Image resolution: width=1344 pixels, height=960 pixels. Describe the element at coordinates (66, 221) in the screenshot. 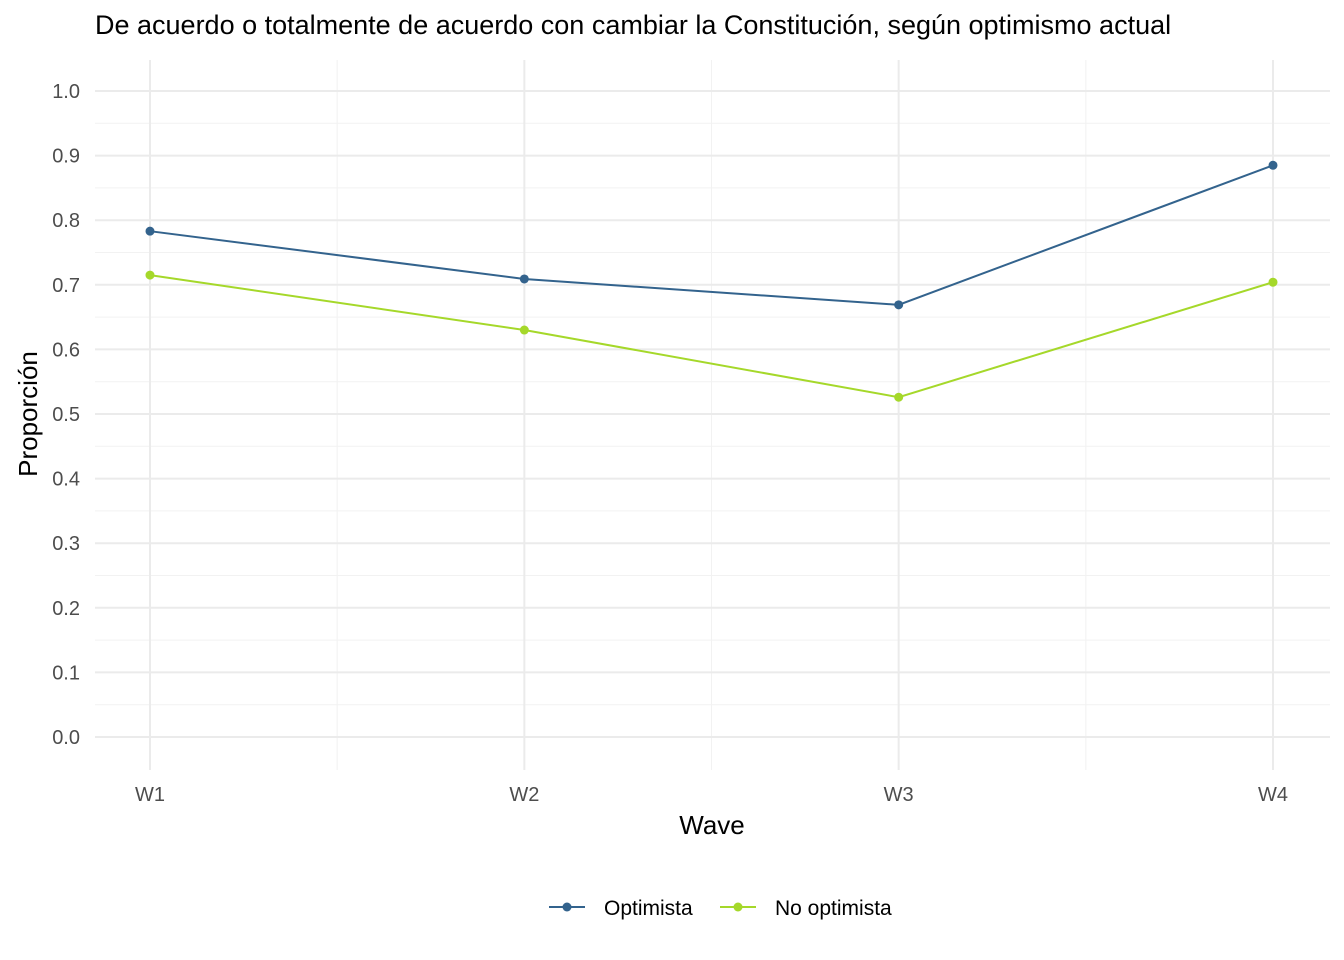

I see `y-tick-label: 0.8` at that location.